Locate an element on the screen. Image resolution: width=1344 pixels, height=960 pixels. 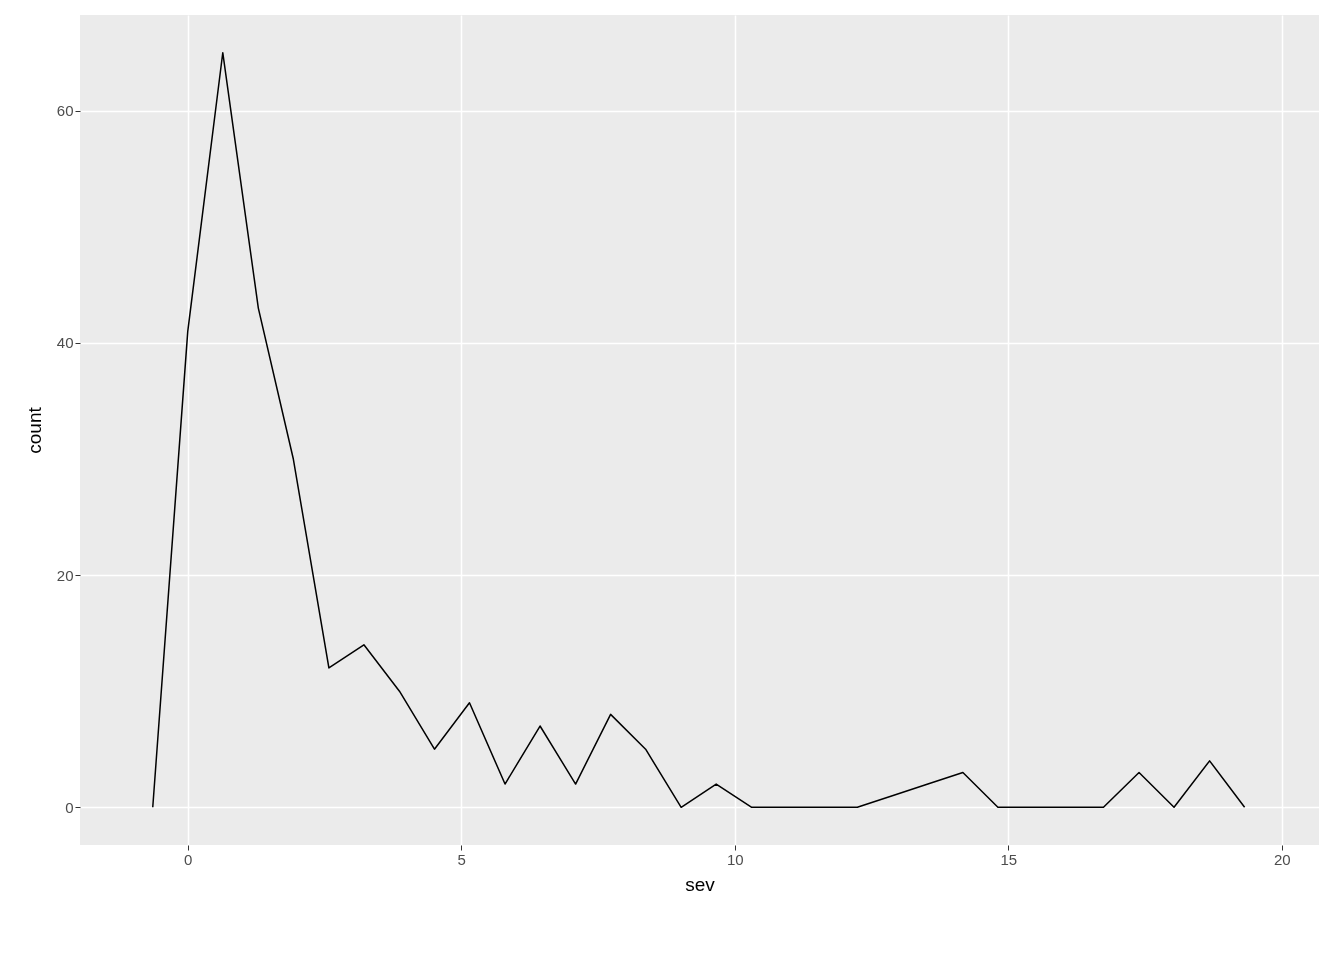
x-tick-label: 10 is located at coordinates (735, 859).